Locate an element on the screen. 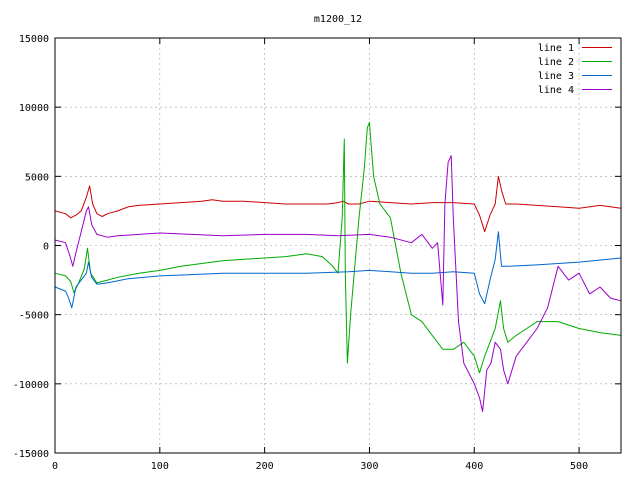 Image resolution: width=640 pixels, height=480 pixels. legend-label: line 1 is located at coordinates (556, 48).